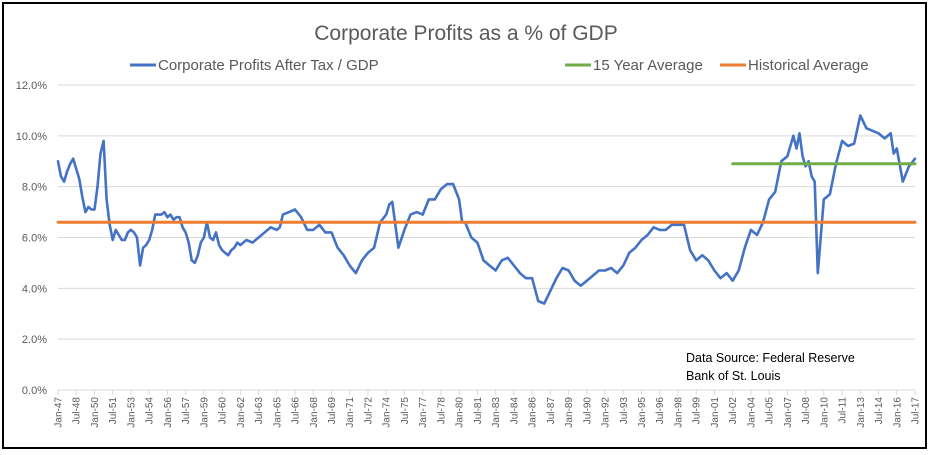 Image resolution: width=933 pixels, height=455 pixels. I want to click on x-tick-label: Jan-10, so click(824, 412).